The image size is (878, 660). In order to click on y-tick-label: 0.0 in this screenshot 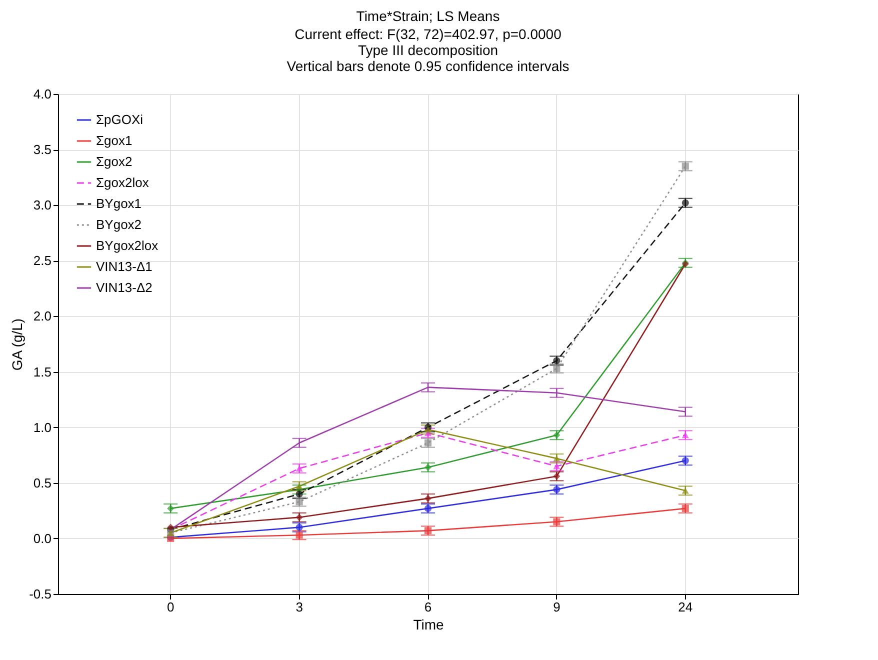, I will do `click(42, 538)`.